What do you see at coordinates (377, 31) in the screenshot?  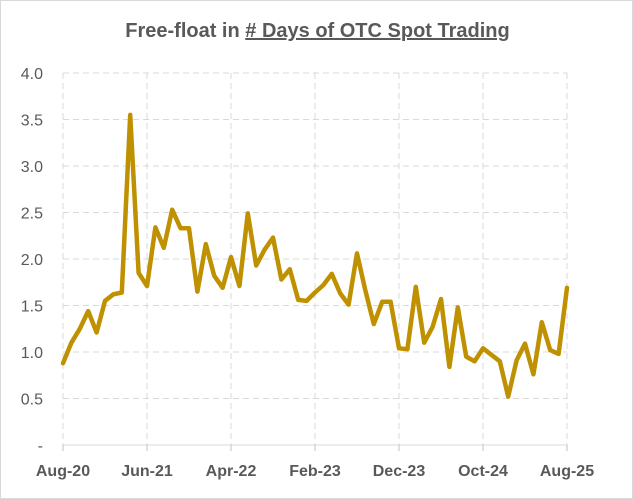 I see `chart-title-underlined: # Days of OTC Spot Trading` at bounding box center [377, 31].